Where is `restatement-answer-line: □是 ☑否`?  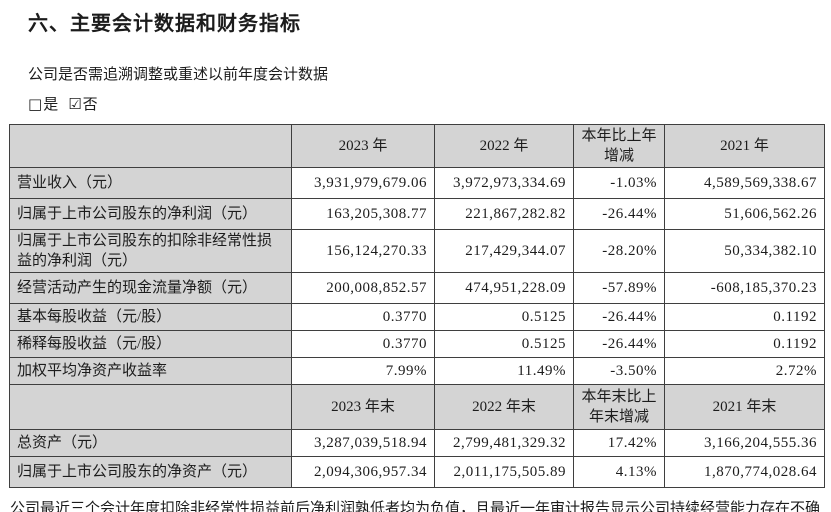
restatement-answer-line: □是 ☑否 is located at coordinates (429, 103).